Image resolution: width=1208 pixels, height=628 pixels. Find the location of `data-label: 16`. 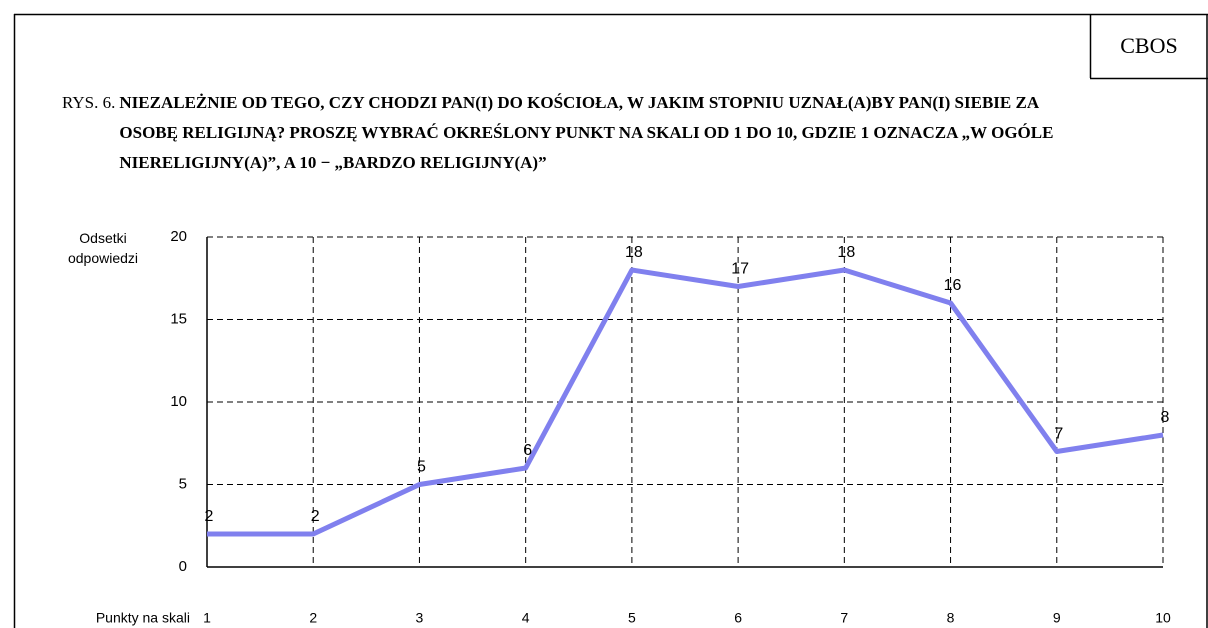

data-label: 16 is located at coordinates (953, 285).